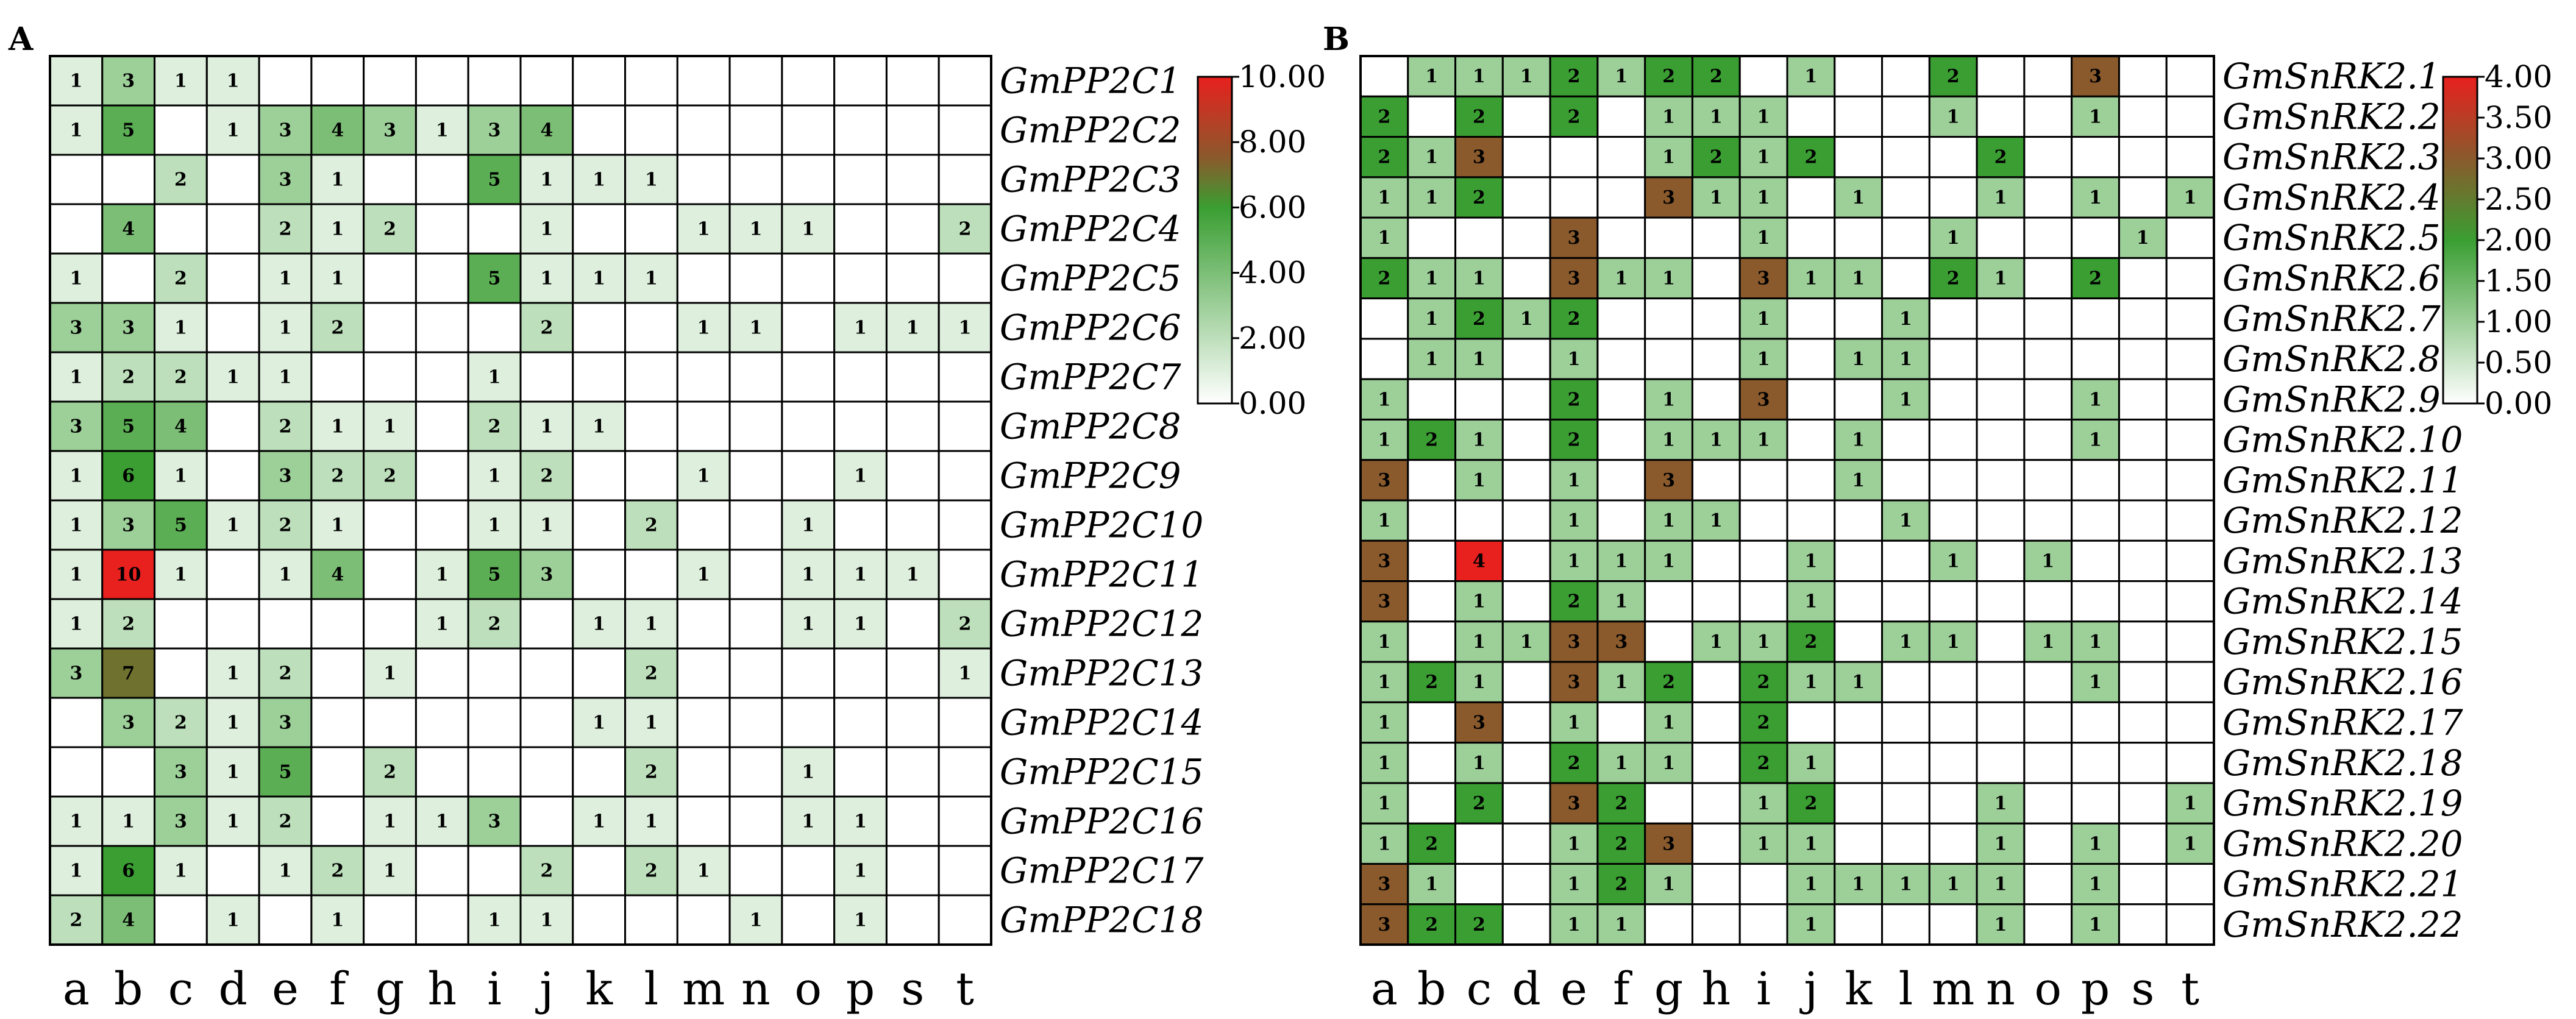 This screenshot has width=2576, height=1019. What do you see at coordinates (2142, 989) in the screenshot?
I see `heatmap-b-column-label: s` at bounding box center [2142, 989].